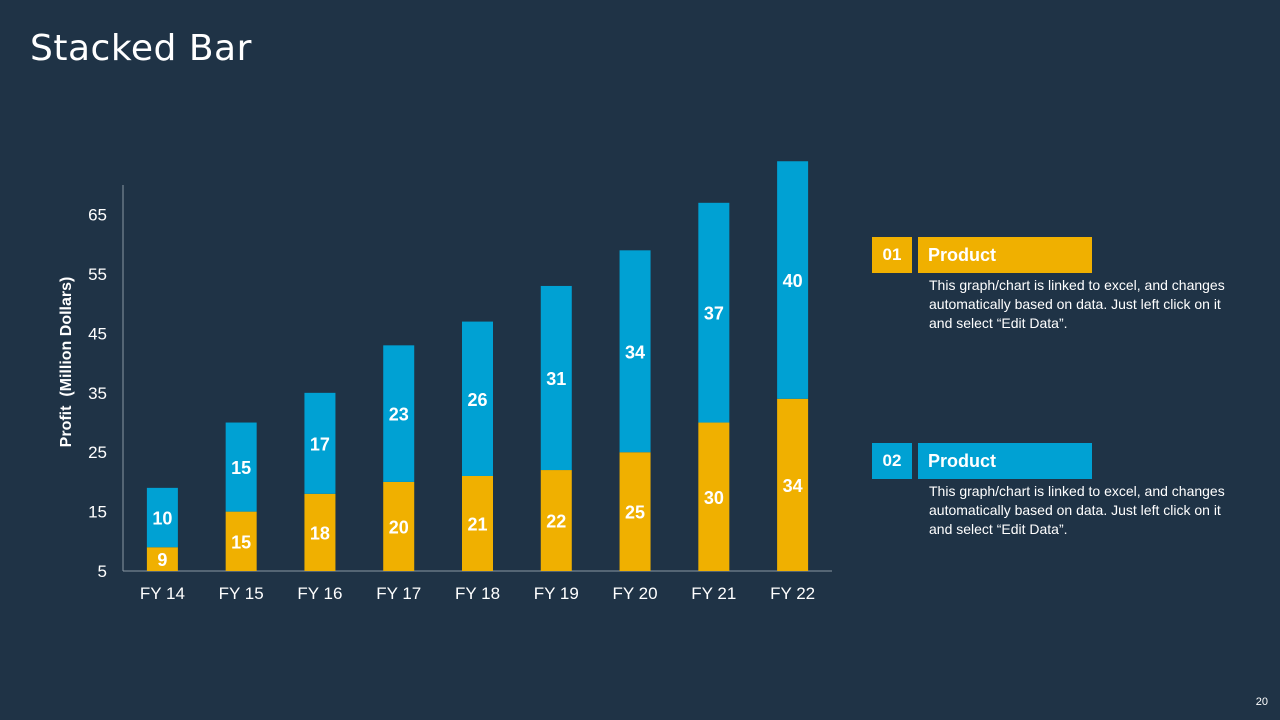 Image resolution: width=1280 pixels, height=720 pixels. What do you see at coordinates (97, 333) in the screenshot?
I see `y-tick-label: 45` at bounding box center [97, 333].